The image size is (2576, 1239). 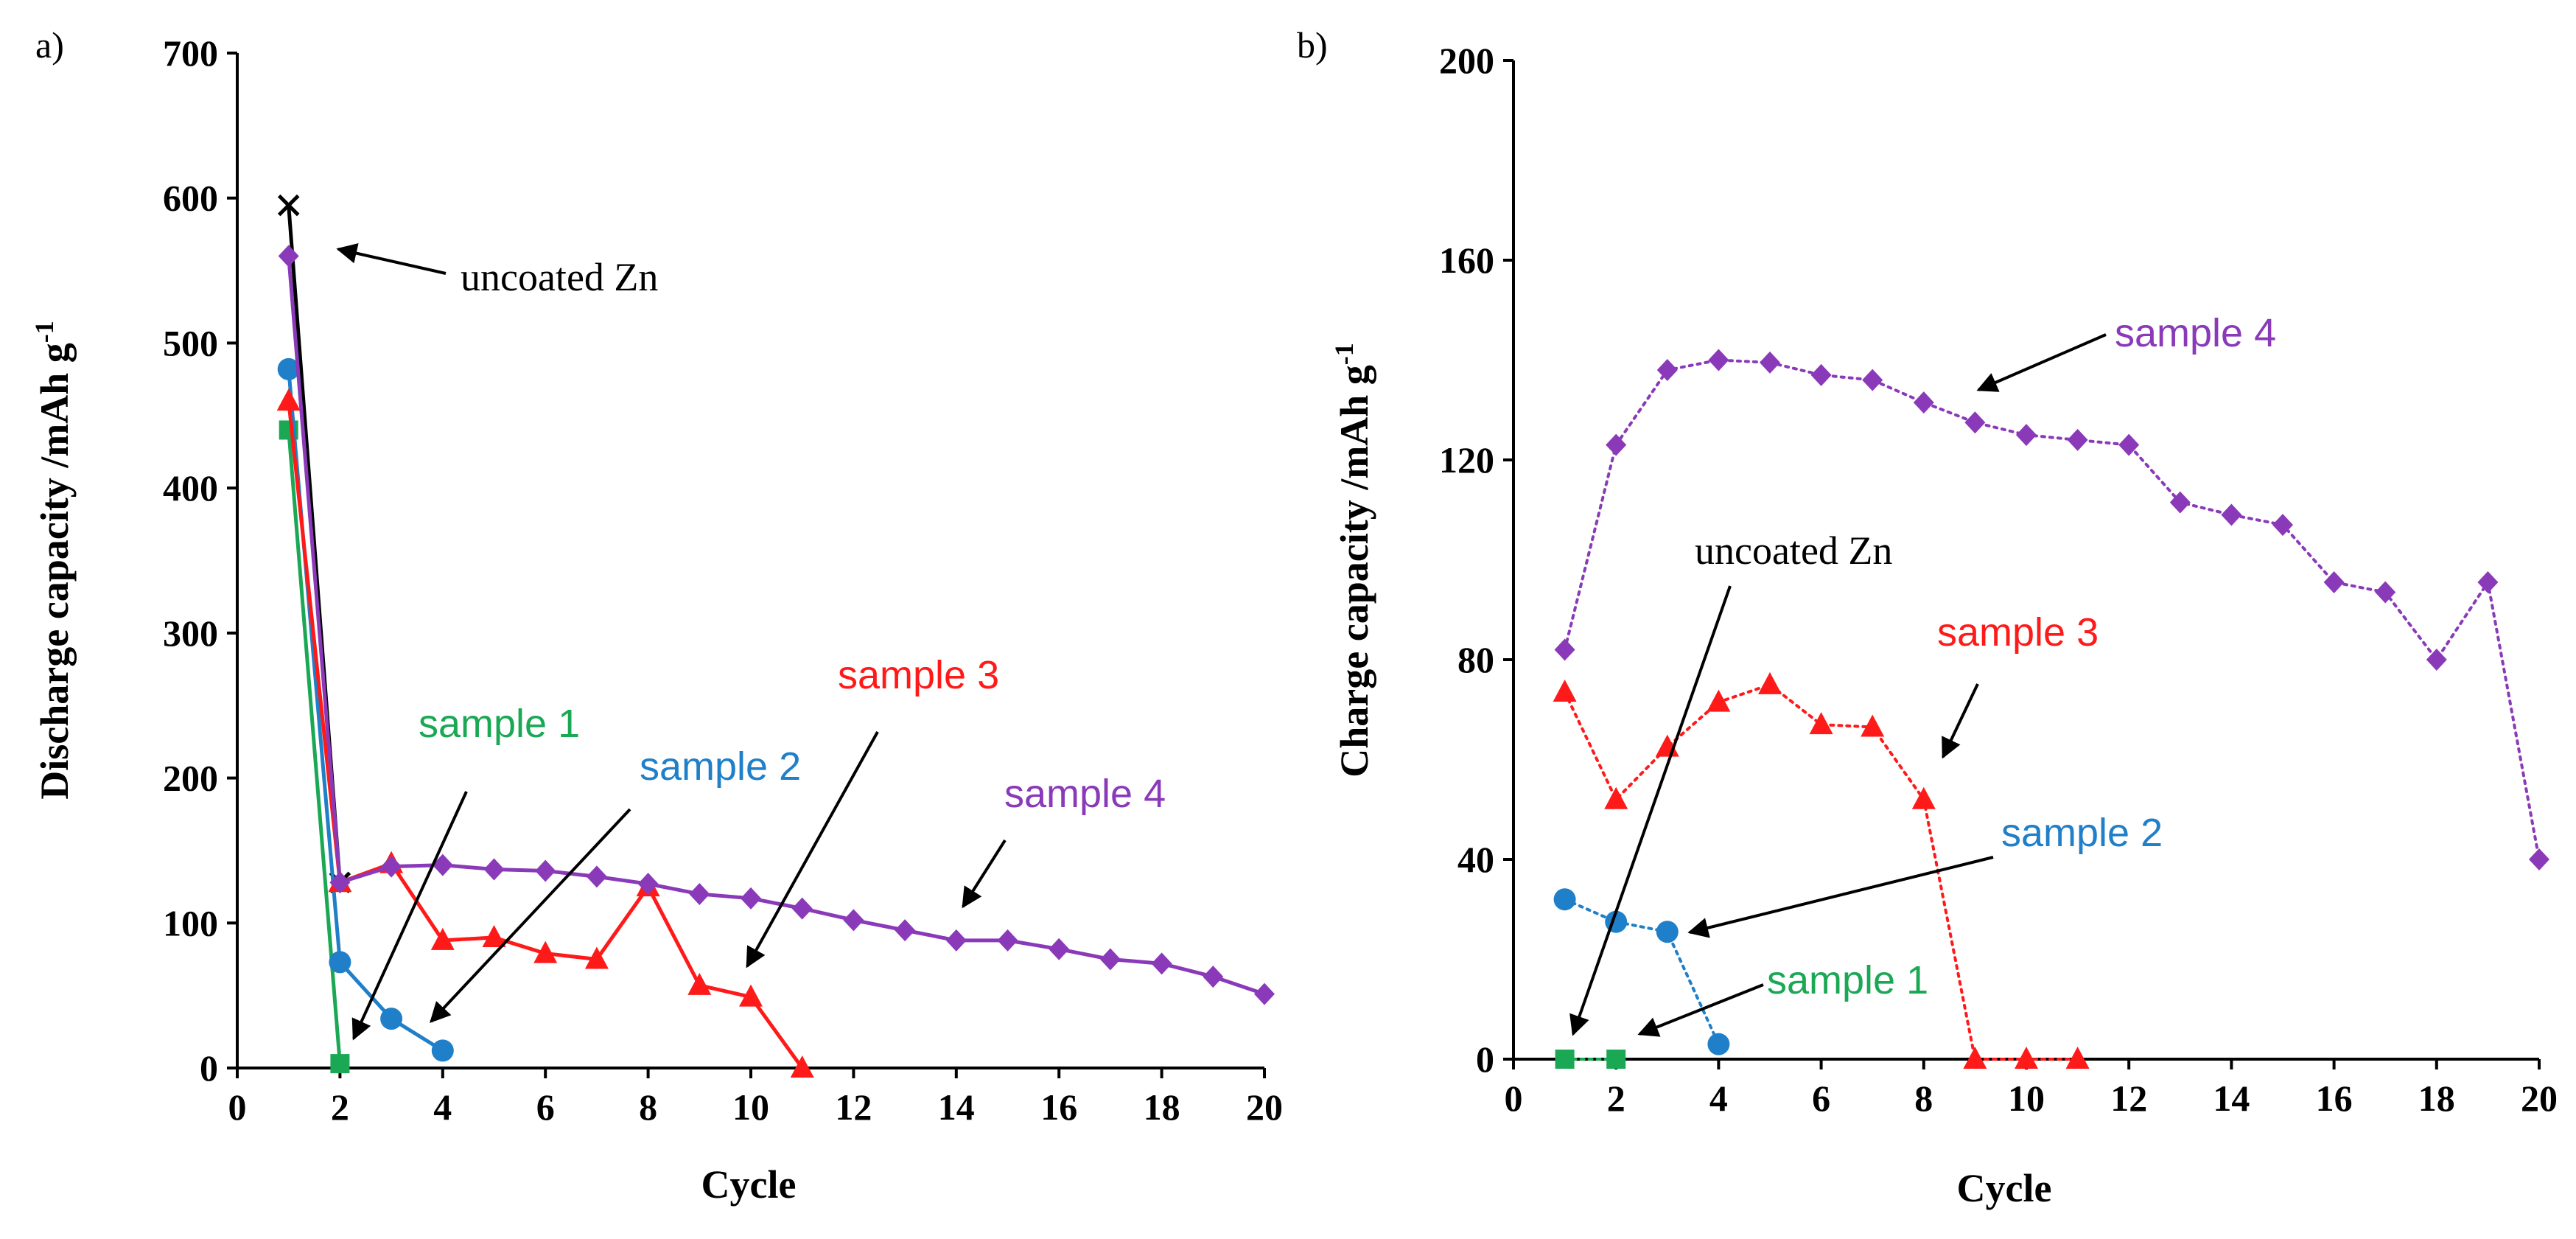 I want to click on y-tick-label: 500, so click(x=190, y=342).